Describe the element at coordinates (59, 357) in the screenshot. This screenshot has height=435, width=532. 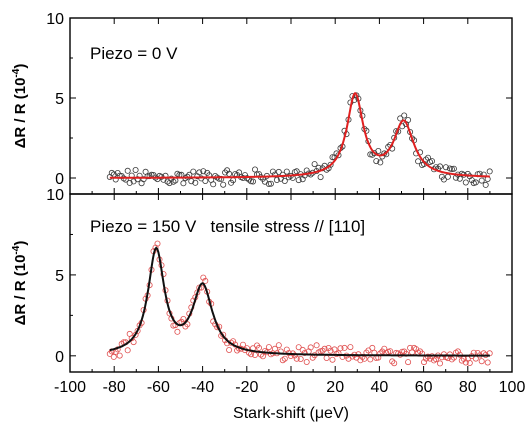
I see `bottom-y-tick-label: 0` at that location.